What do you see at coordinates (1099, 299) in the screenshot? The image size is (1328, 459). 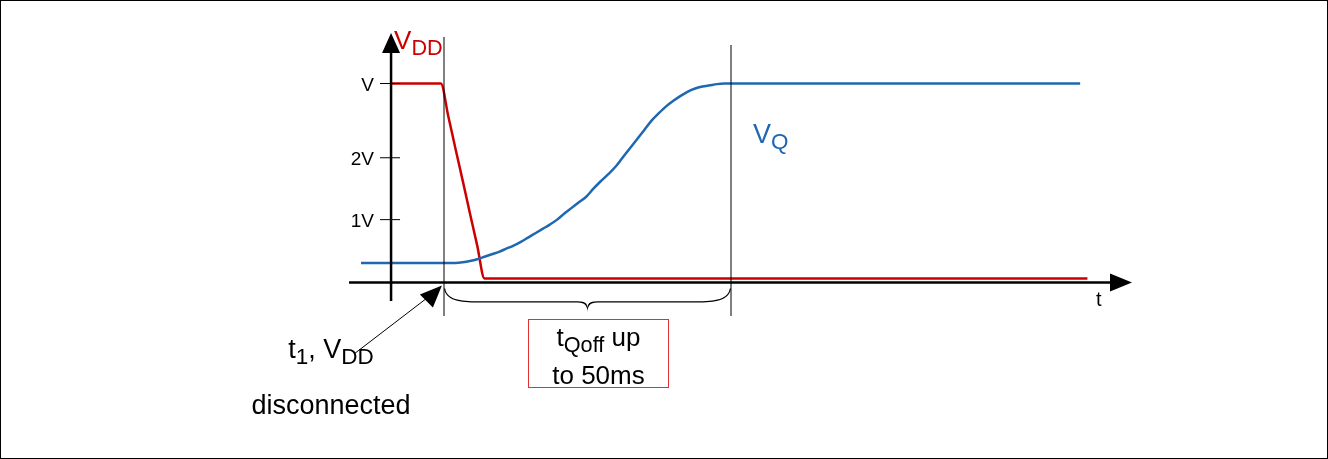 I see `x-axis-title: t` at bounding box center [1099, 299].